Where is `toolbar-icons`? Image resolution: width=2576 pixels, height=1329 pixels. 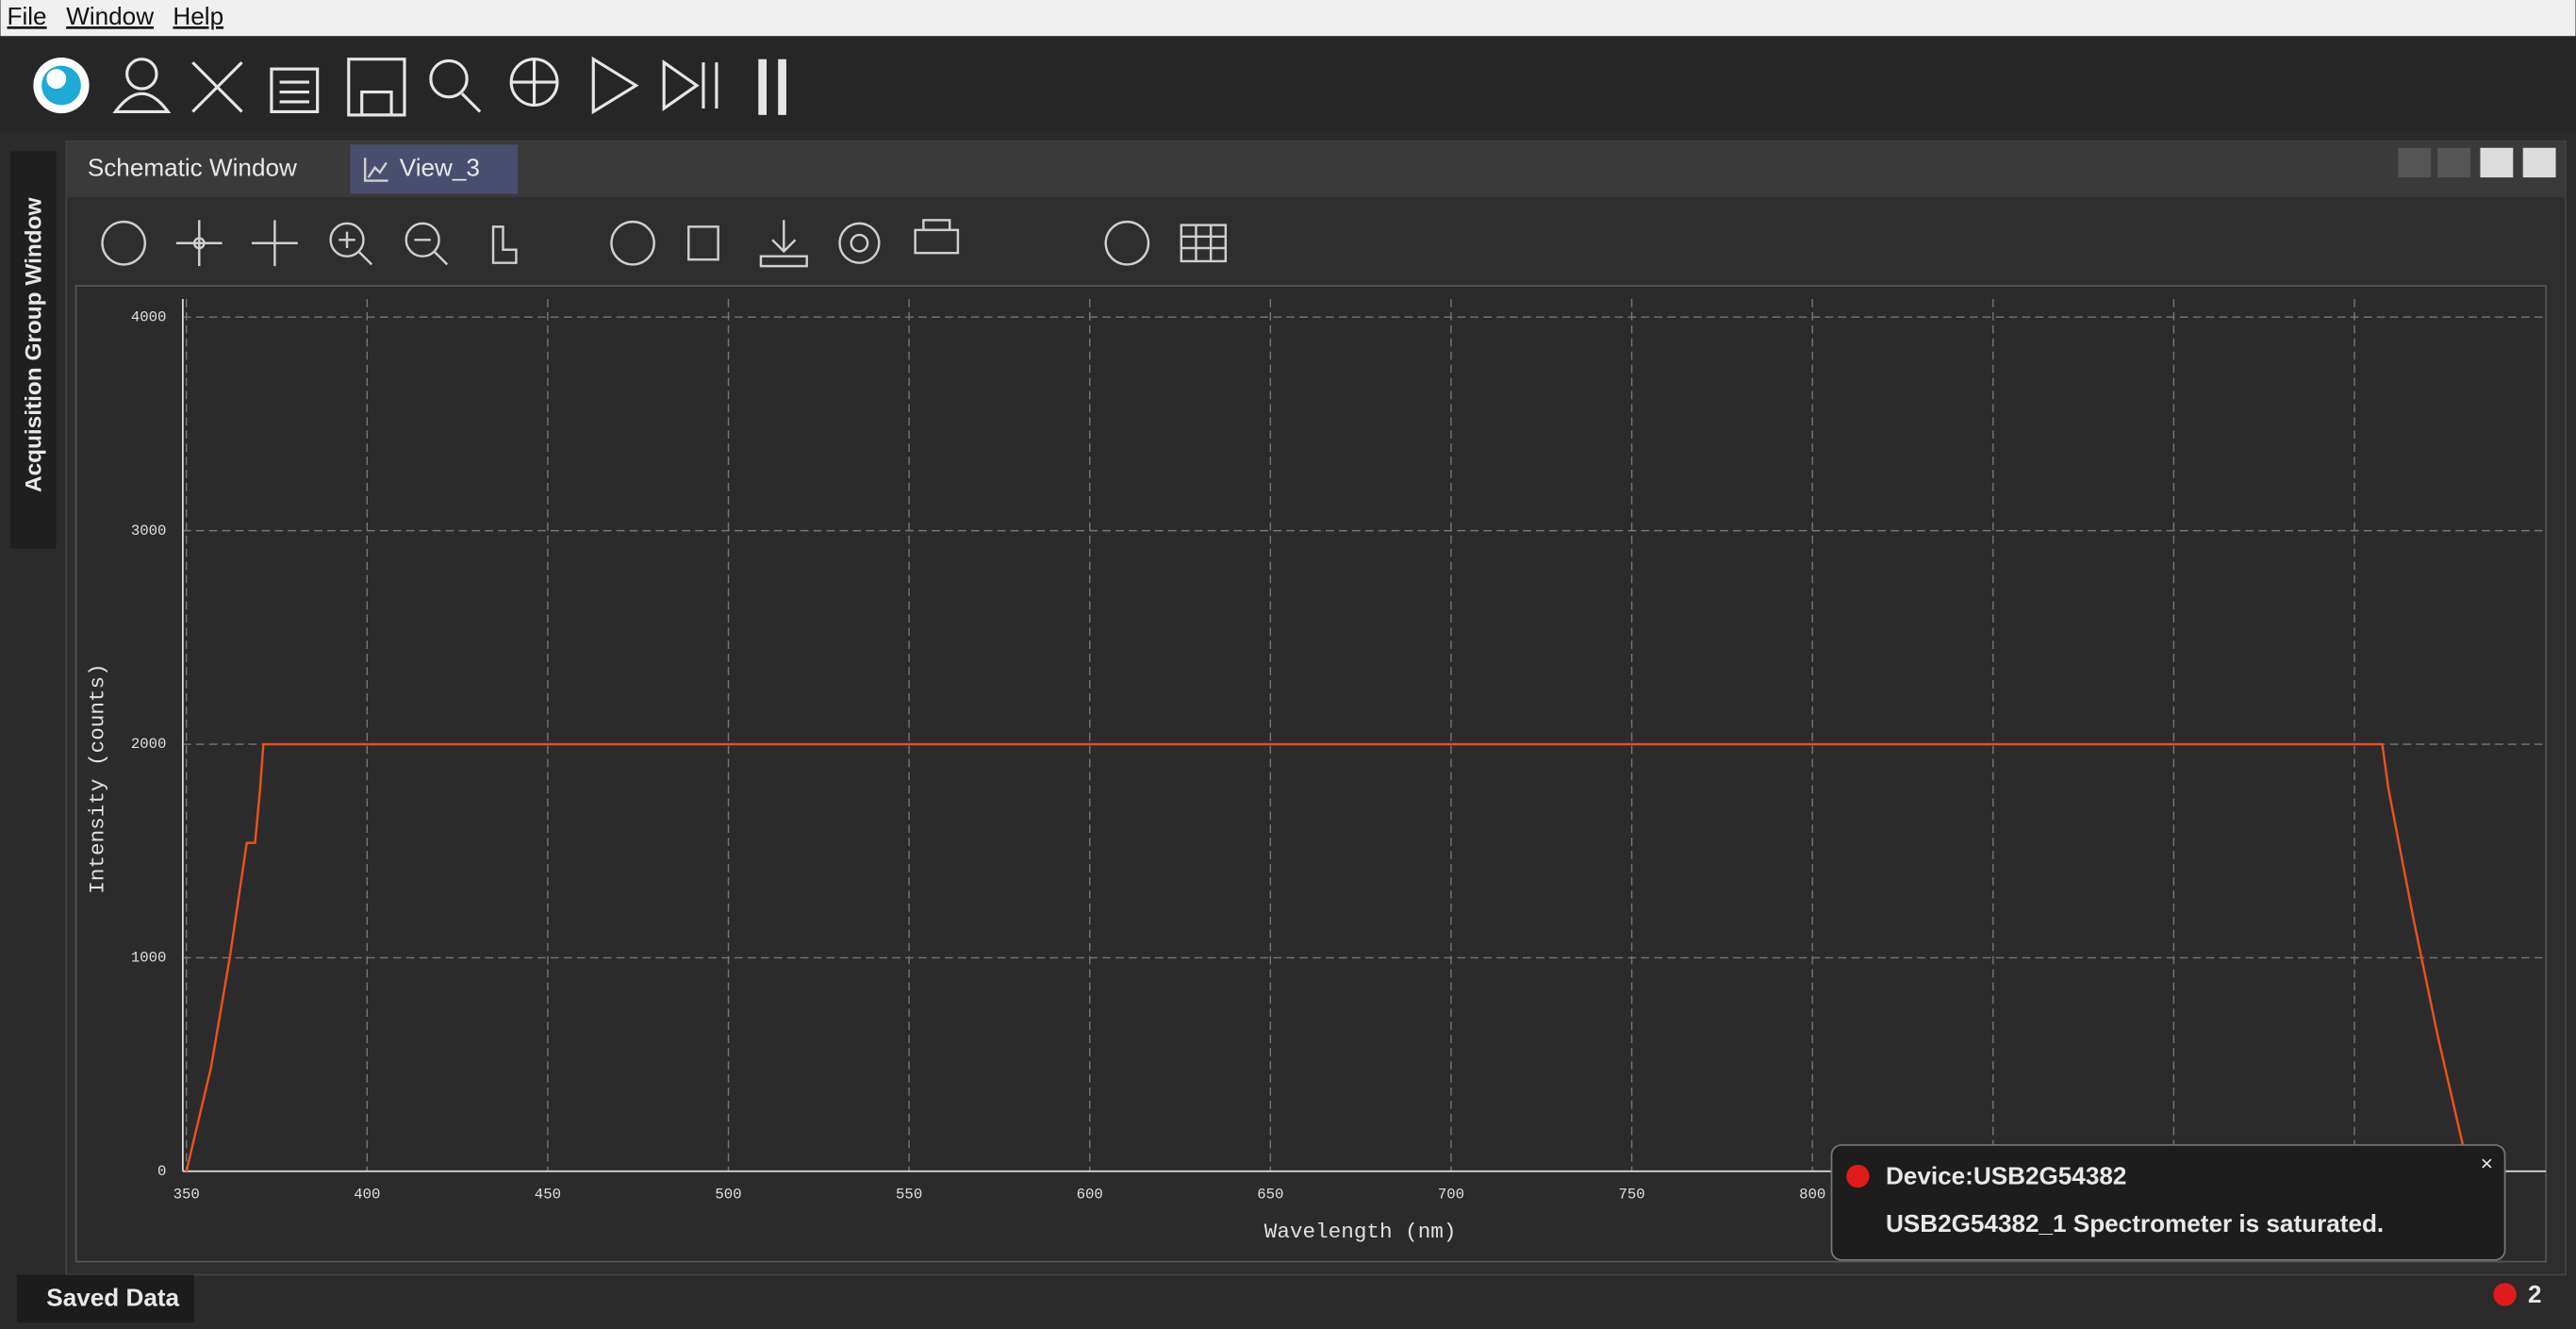
toolbar-icons is located at coordinates (409, 86).